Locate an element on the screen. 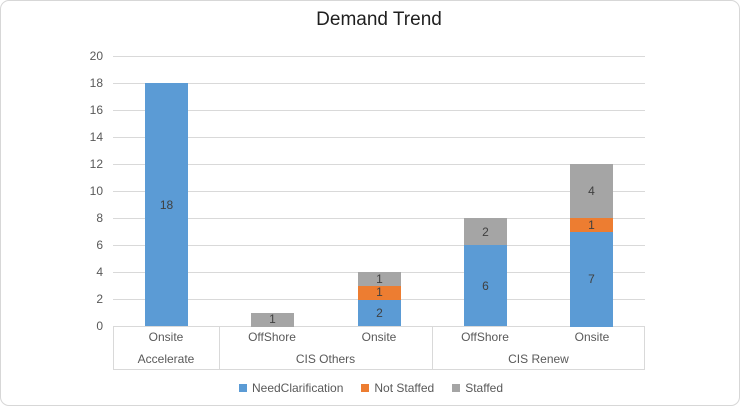 This screenshot has width=740, height=406. y-tick-label: 16 is located at coordinates (96, 110).